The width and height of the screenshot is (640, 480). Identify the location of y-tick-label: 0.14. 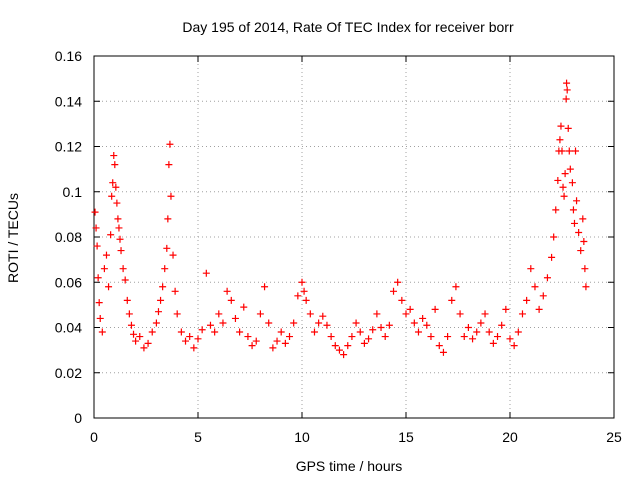
(68, 101).